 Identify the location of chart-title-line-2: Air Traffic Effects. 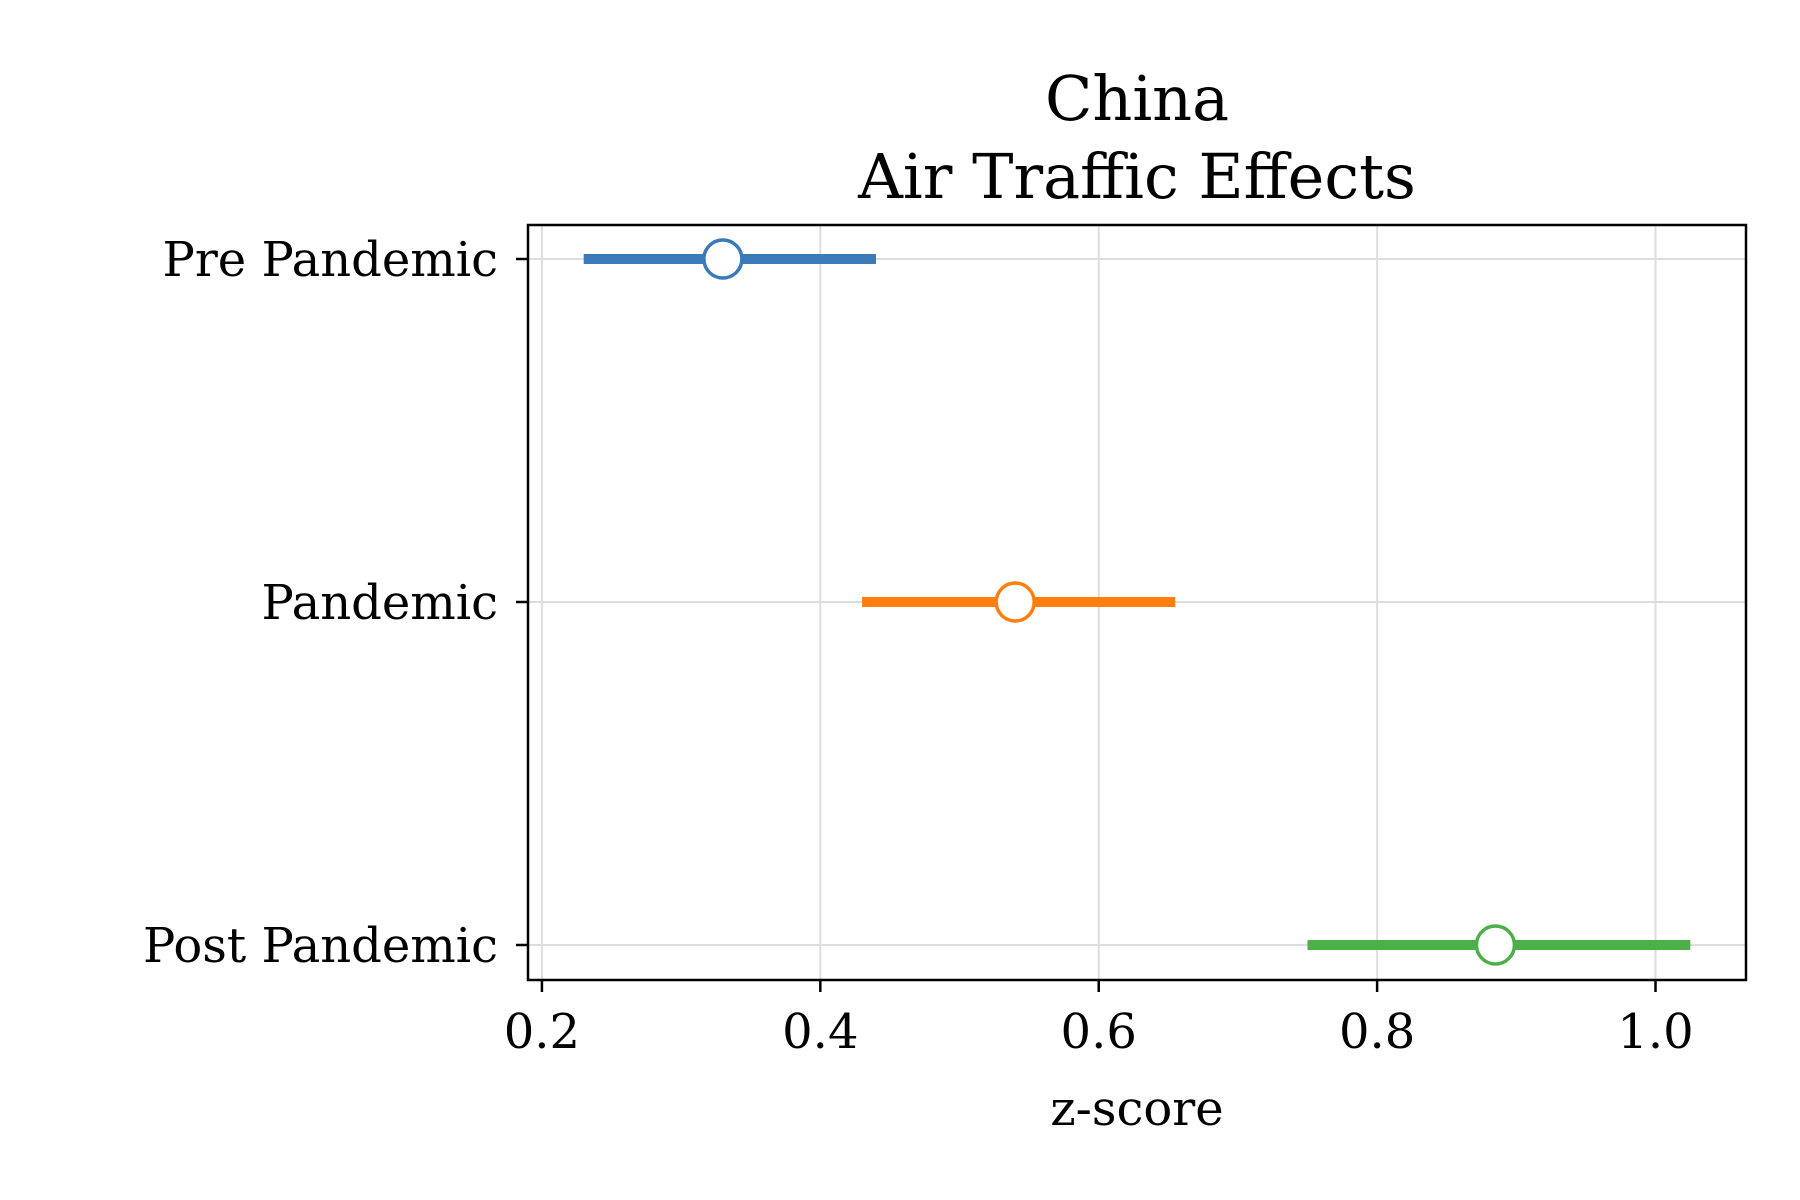
(1136, 176).